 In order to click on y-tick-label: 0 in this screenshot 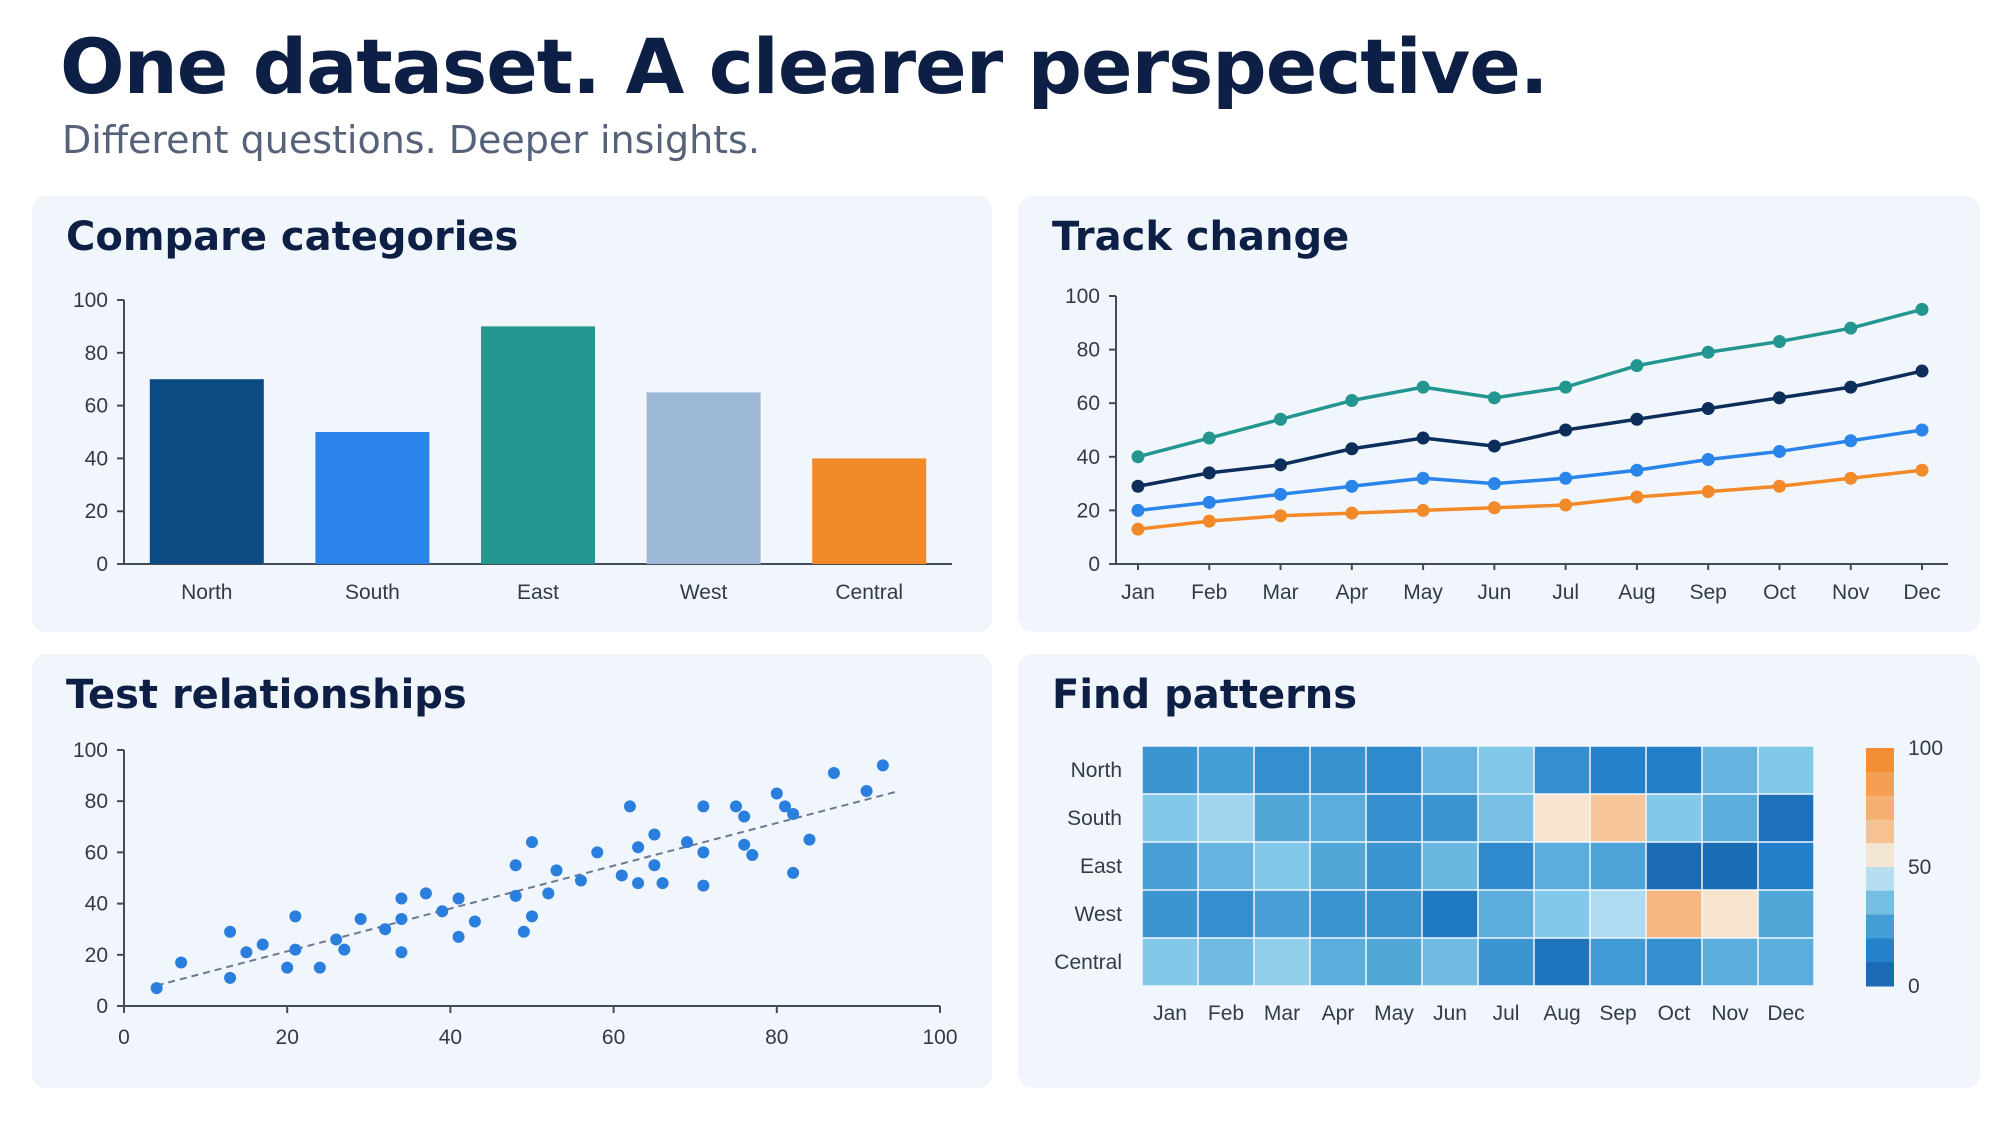, I will do `click(102, 1006)`.